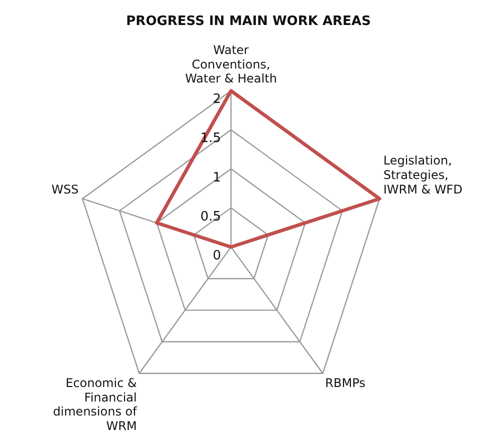 This screenshot has height=446, width=497. I want to click on spoke-label: Water Conventions, Water & Health, so click(231, 64).